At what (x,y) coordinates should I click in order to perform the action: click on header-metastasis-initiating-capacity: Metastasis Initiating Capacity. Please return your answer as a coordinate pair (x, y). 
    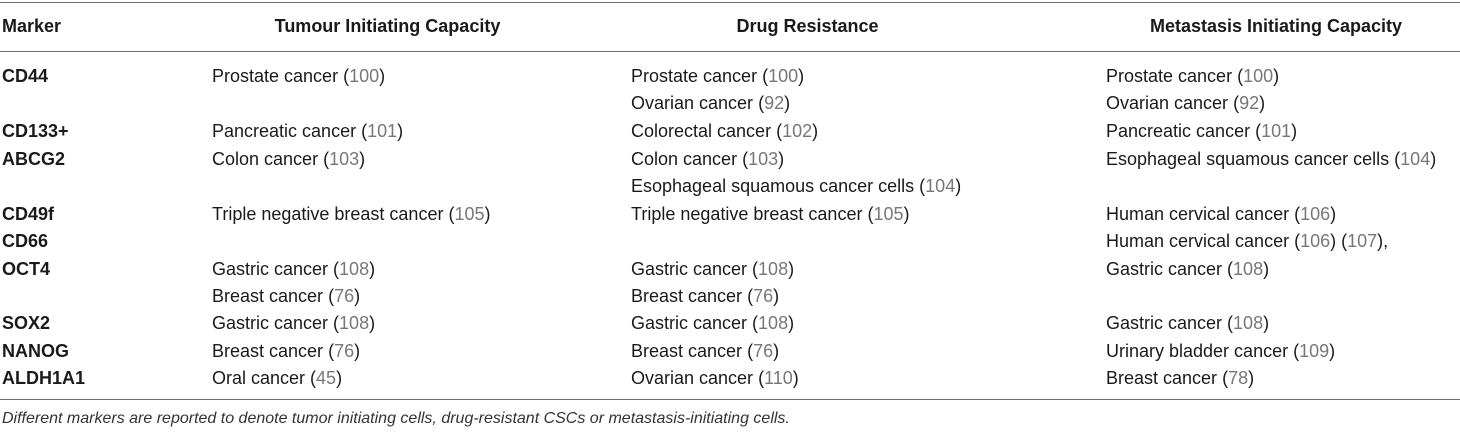
    Looking at the image, I should click on (1276, 26).